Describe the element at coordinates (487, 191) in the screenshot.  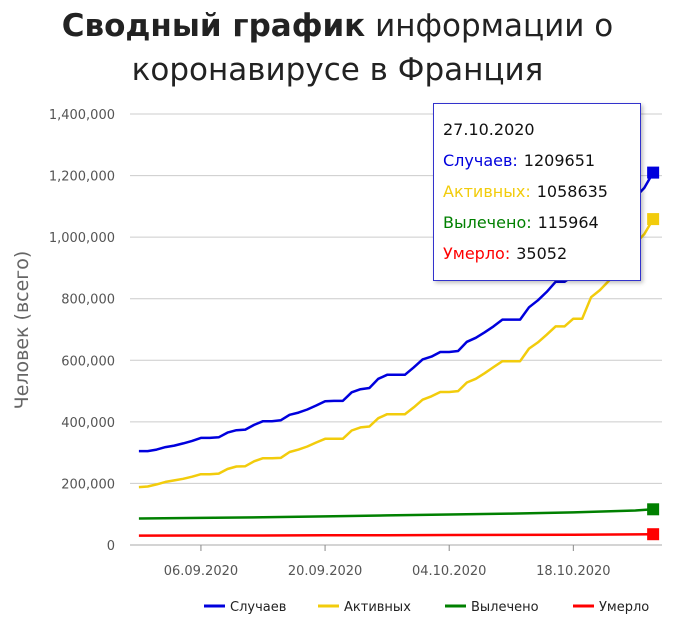
I see `tooltip-label-active: Активных:` at that location.